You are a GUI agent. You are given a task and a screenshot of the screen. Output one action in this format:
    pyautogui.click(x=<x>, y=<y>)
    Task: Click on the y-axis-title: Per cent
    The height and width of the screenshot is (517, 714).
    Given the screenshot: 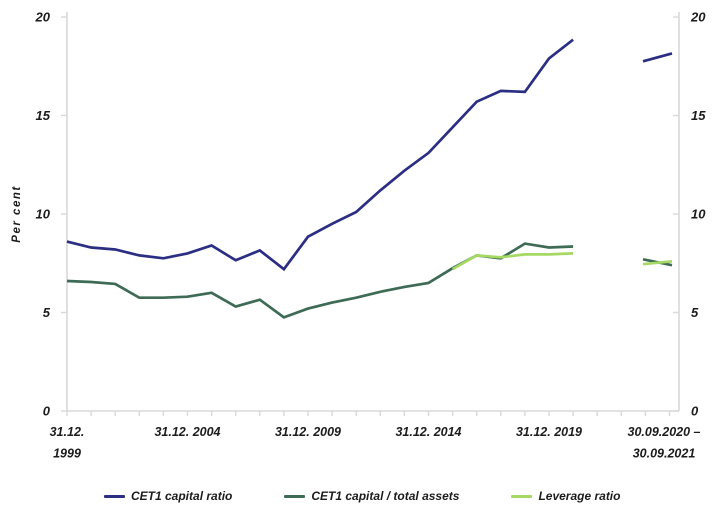 What is the action you would take?
    pyautogui.click(x=17, y=213)
    